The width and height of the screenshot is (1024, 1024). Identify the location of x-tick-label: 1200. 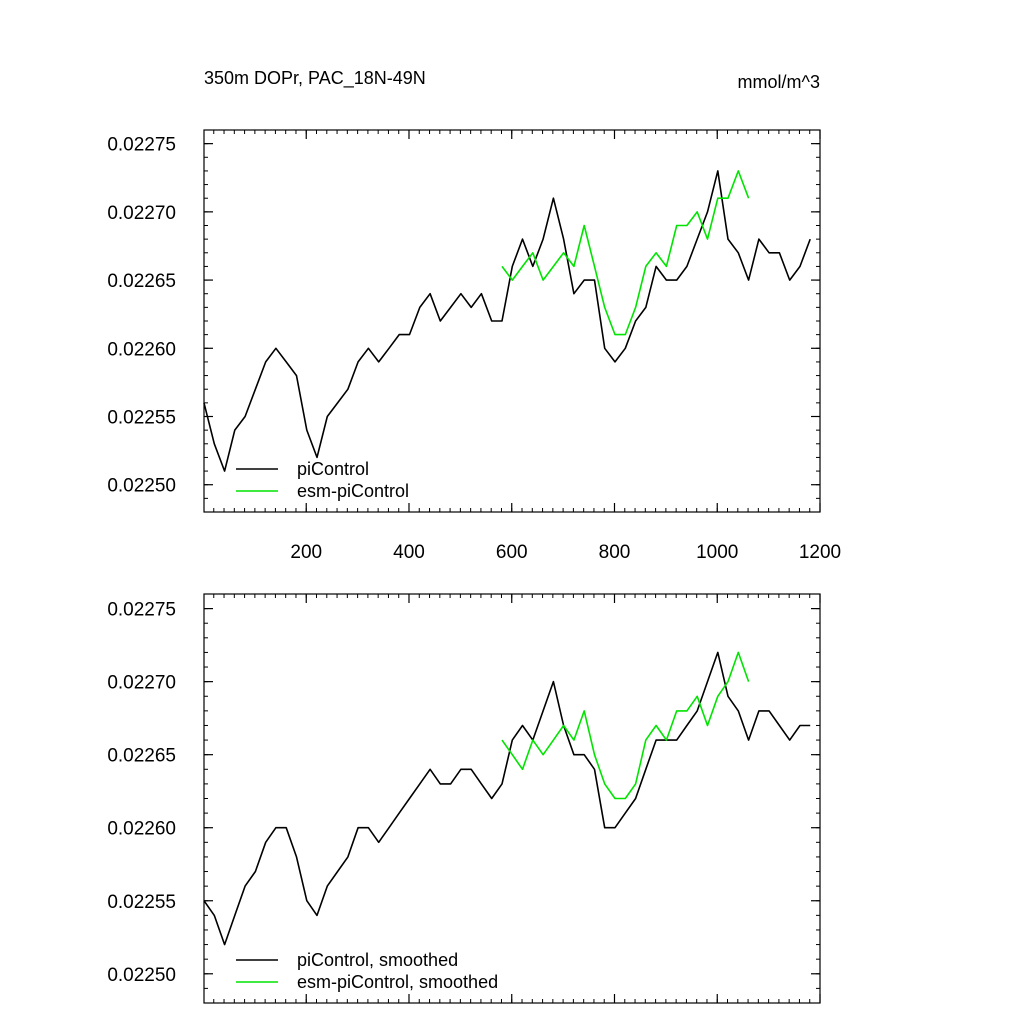
(820, 552).